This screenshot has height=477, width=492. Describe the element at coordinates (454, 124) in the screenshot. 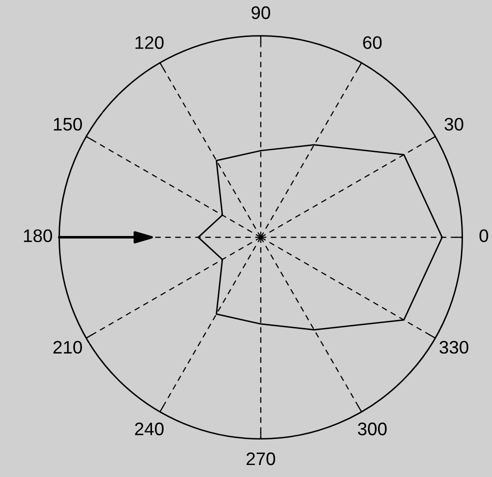

I see `spoke-label: 30` at that location.